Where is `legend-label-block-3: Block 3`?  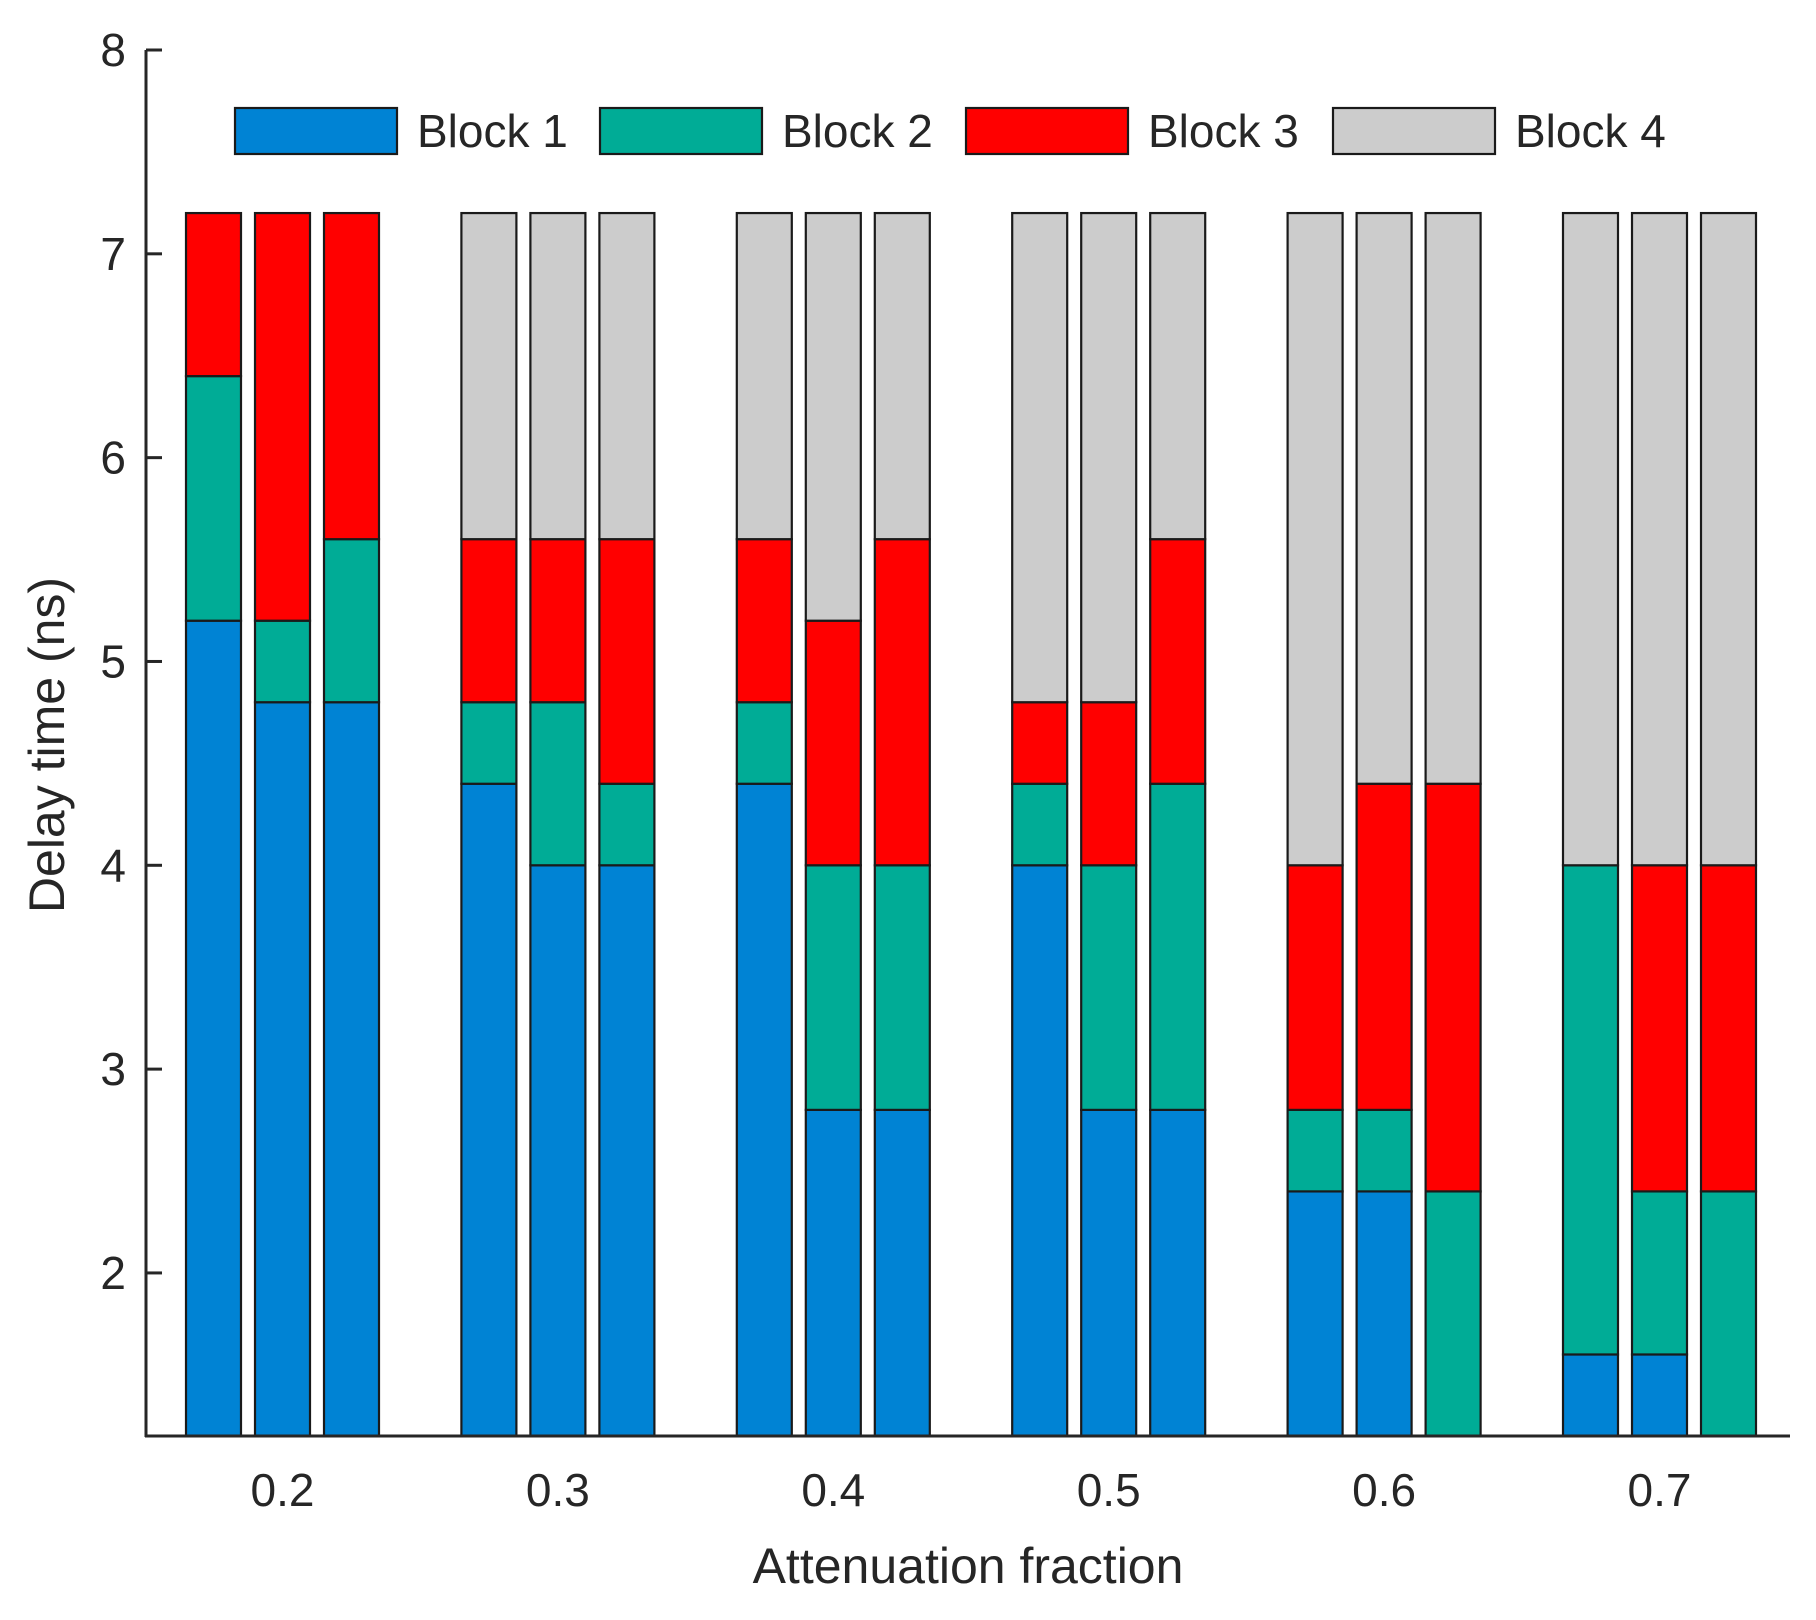
legend-label-block-3: Block 3 is located at coordinates (1223, 131).